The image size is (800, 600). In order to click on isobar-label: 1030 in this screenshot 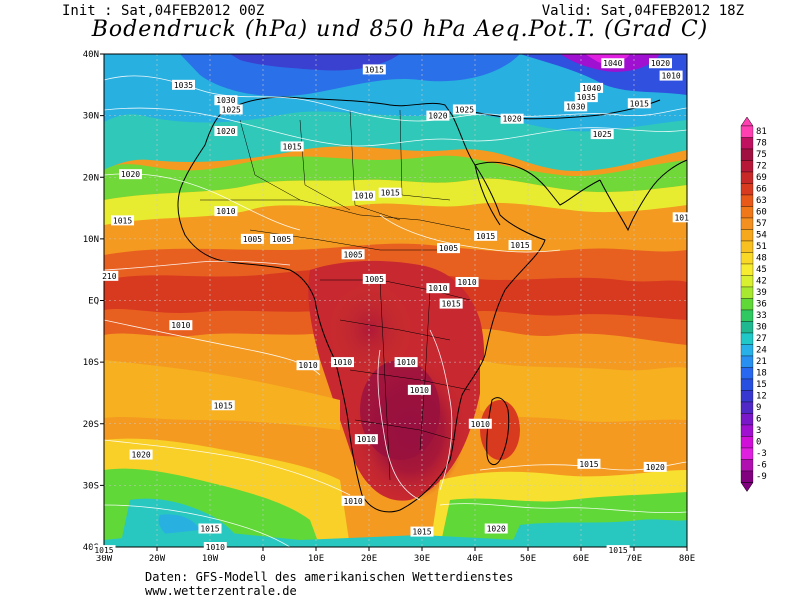, I will do `click(575, 106)`.